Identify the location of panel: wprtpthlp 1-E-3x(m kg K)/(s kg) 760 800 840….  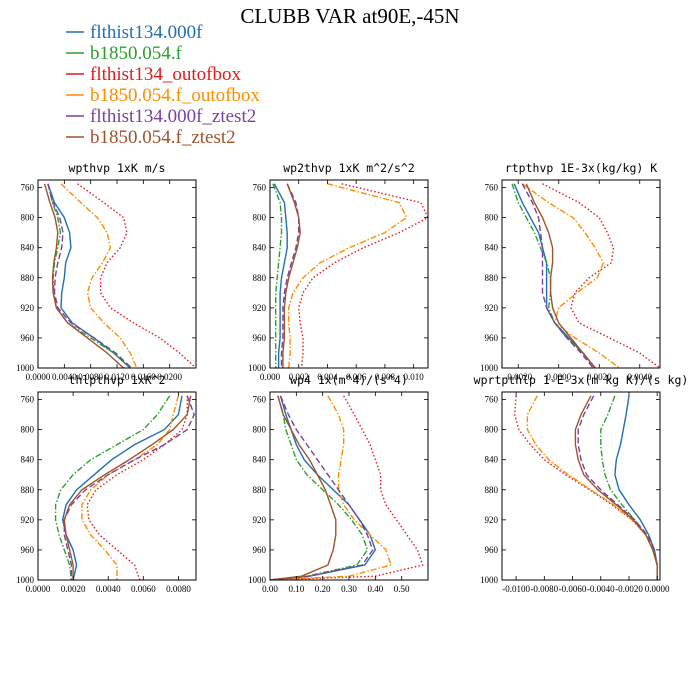
(581, 483).